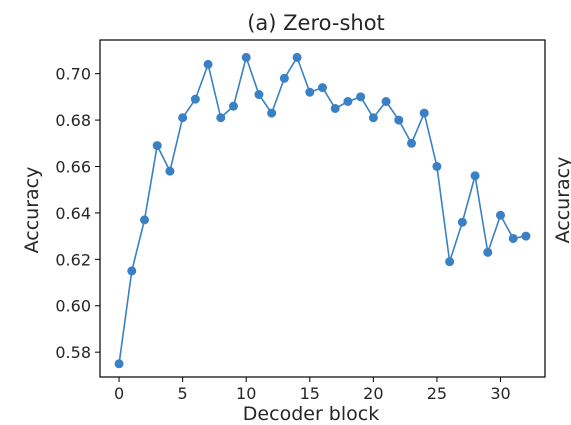 This screenshot has width=571, height=425. What do you see at coordinates (316, 23) in the screenshot?
I see `chart-title: (a) Zero-shot` at bounding box center [316, 23].